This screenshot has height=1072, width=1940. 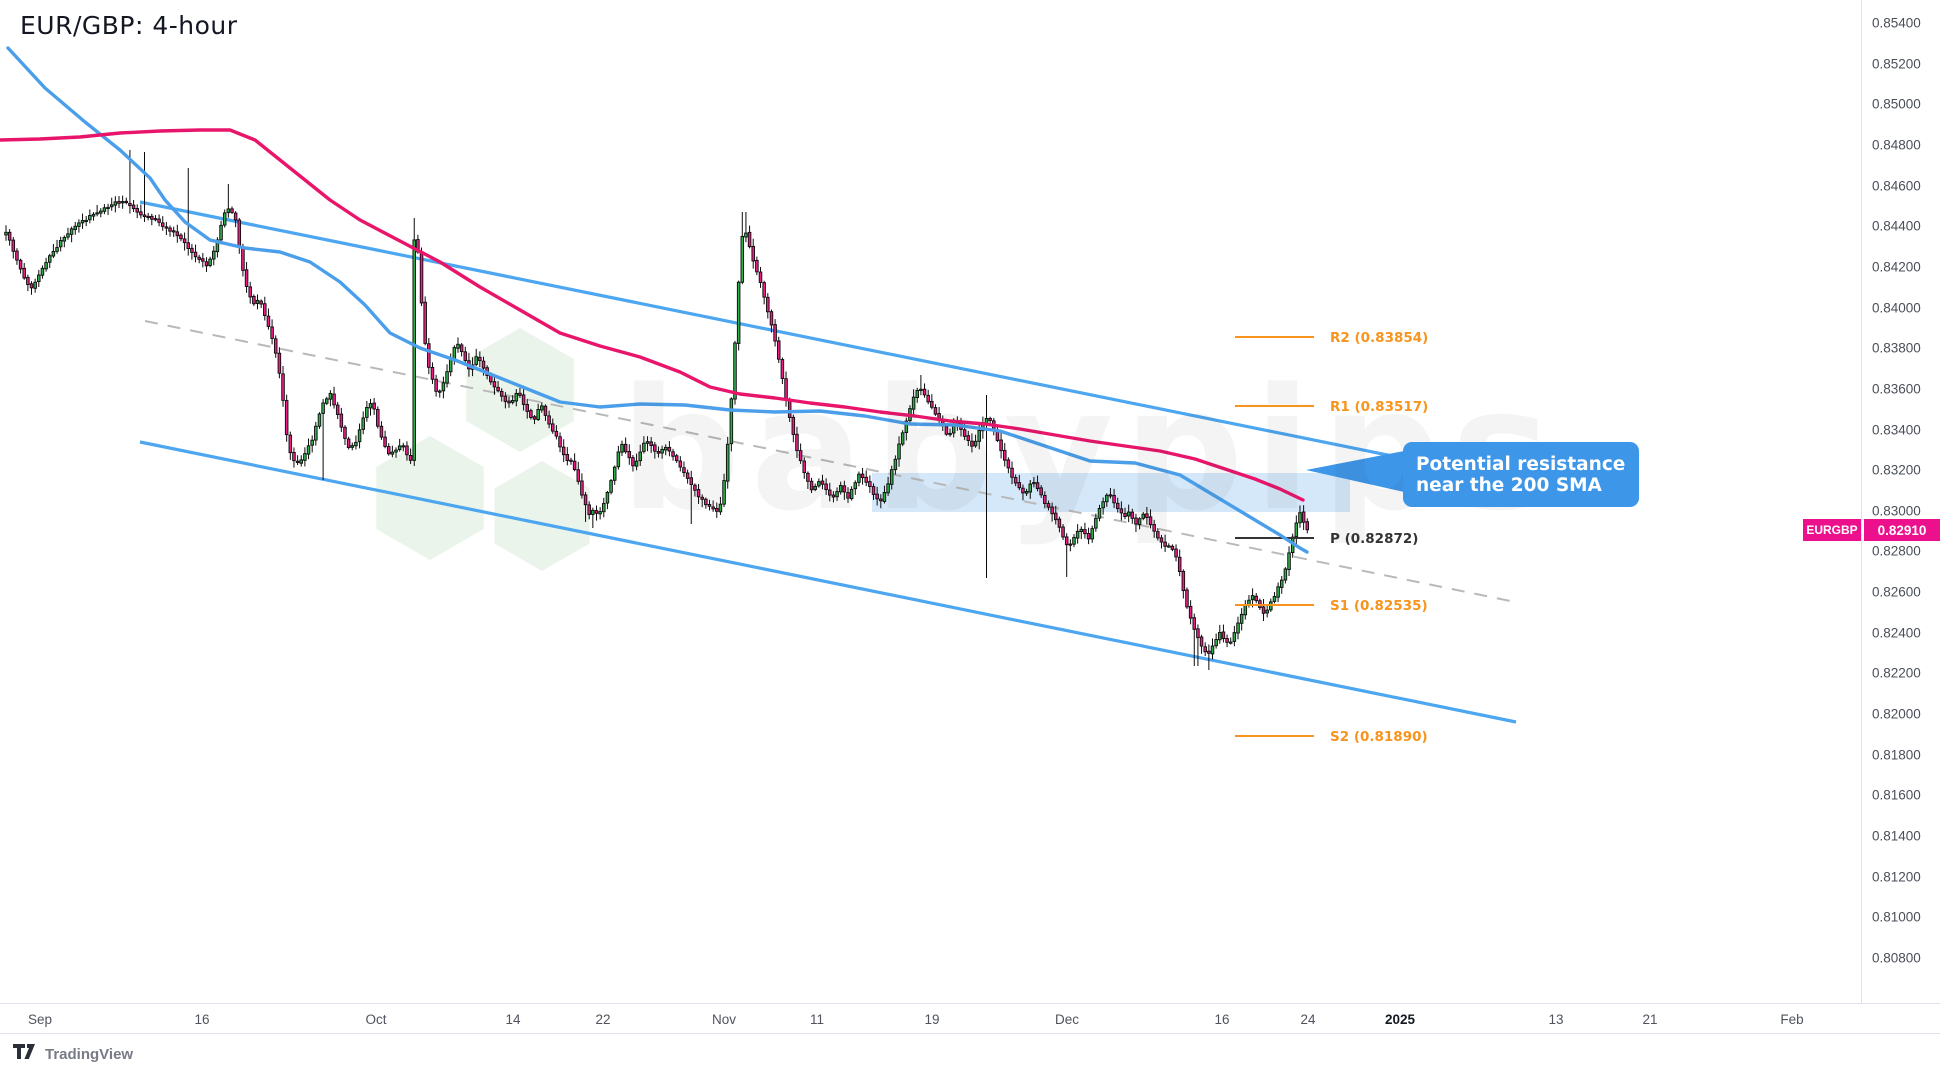 I want to click on callout-line-2: near the 200 SMA, so click(x=1509, y=485).